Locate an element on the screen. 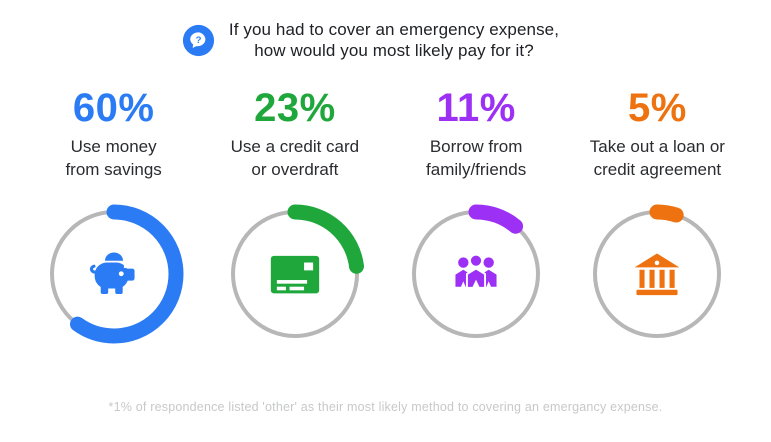  stat-card-credit-card: 23% Use a credit card or overdraft is located at coordinates (294, 218).